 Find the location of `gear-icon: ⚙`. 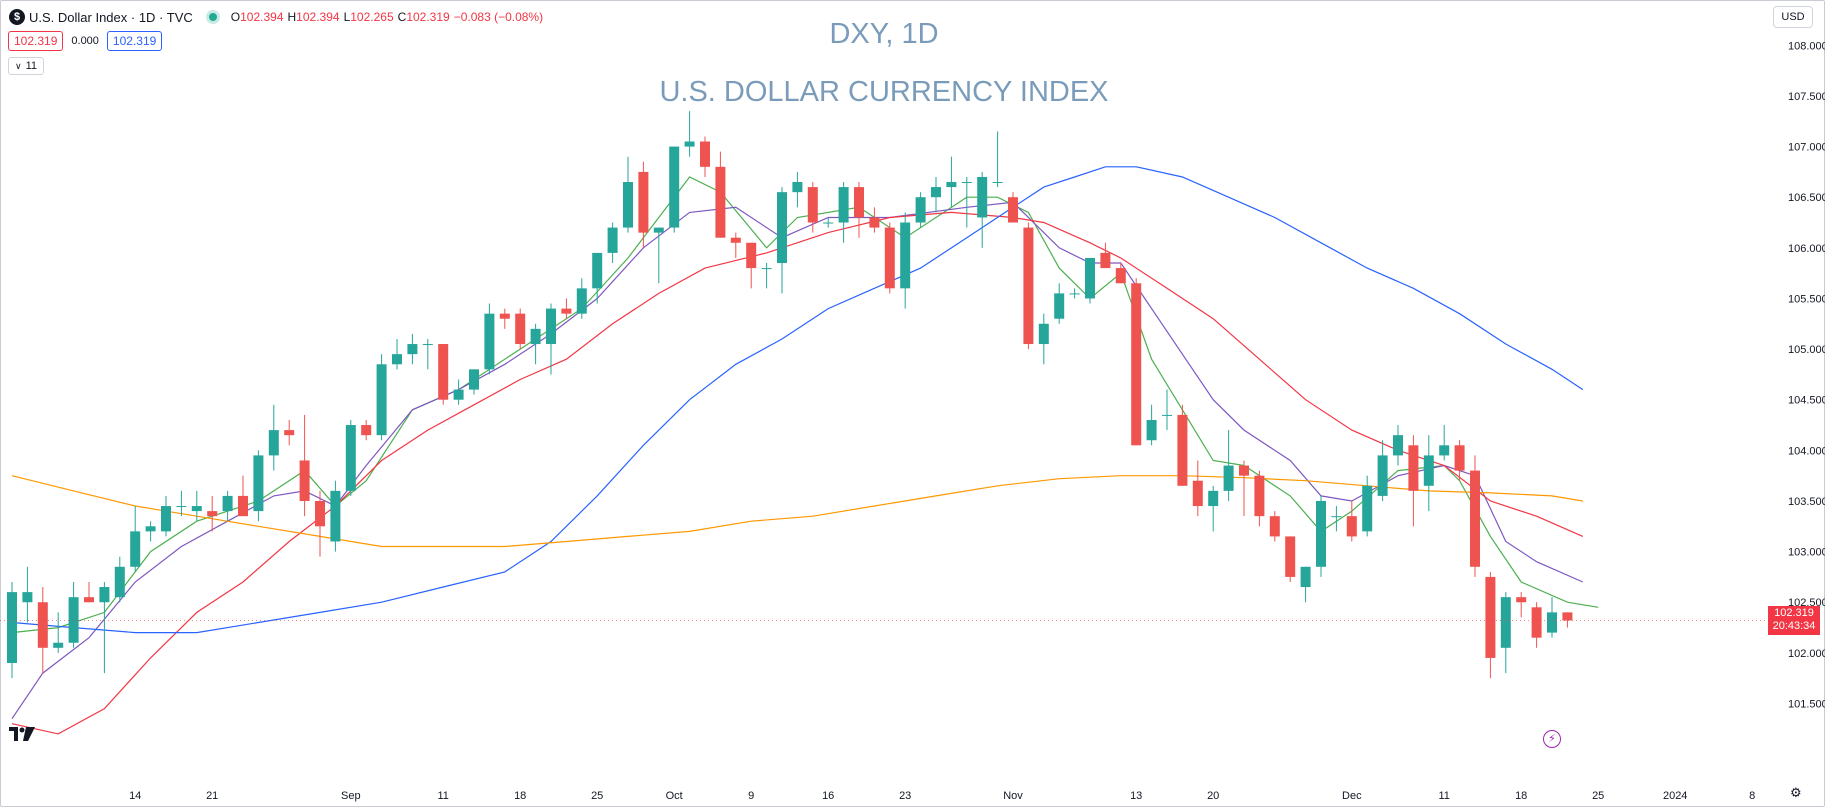

gear-icon: ⚙ is located at coordinates (1796, 792).